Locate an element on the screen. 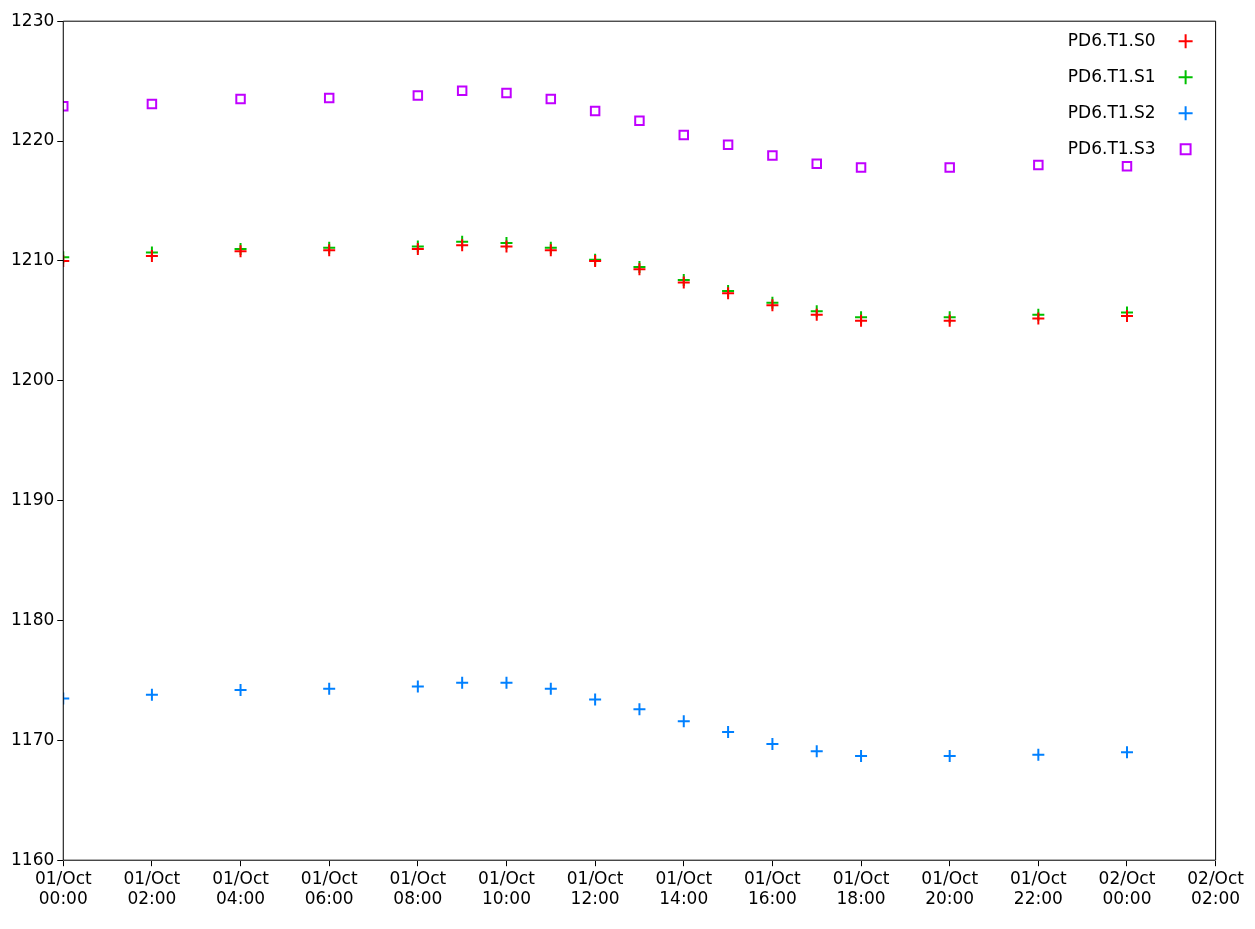 Image resolution: width=1255 pixels, height=929 pixels. x-tick-label: 01/Oct 08:00 is located at coordinates (418, 888).